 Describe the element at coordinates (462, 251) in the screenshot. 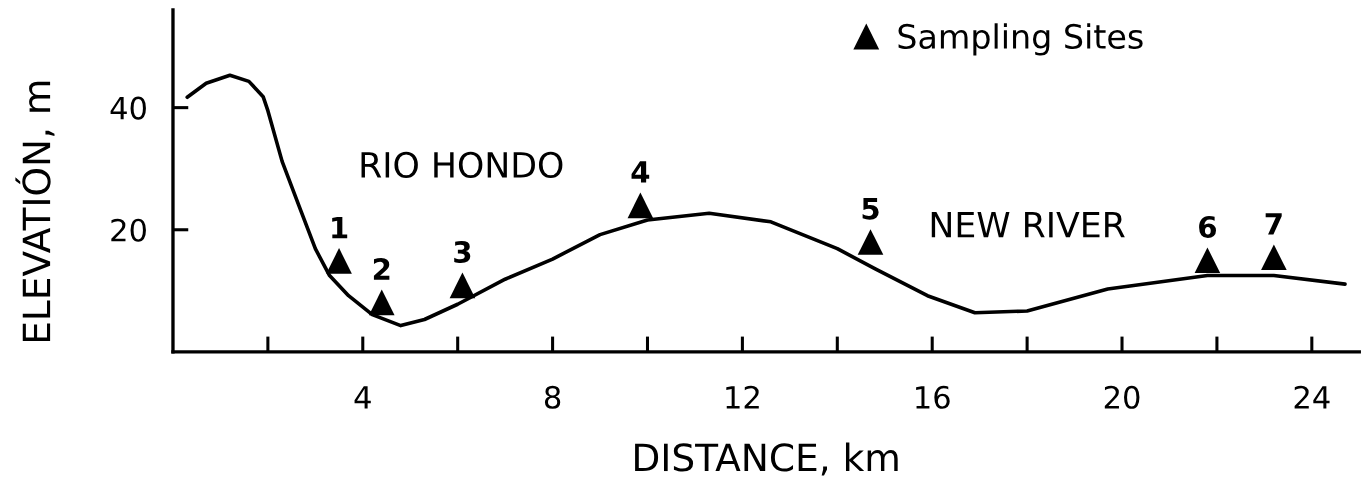

I see `annotation: 3` at that location.